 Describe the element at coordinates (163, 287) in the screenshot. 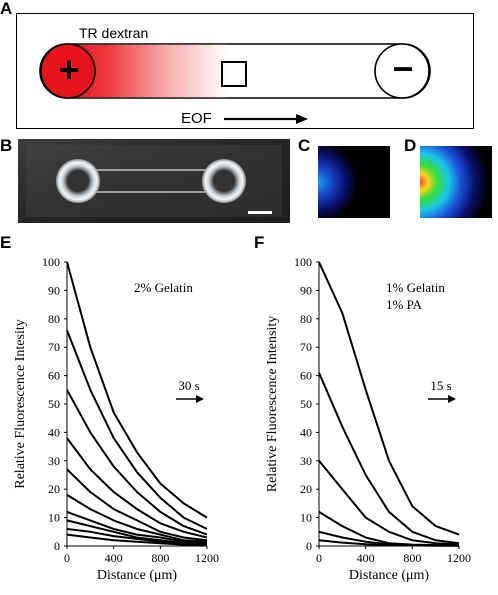

I see `chart-annotation: 2% Gelatin` at that location.